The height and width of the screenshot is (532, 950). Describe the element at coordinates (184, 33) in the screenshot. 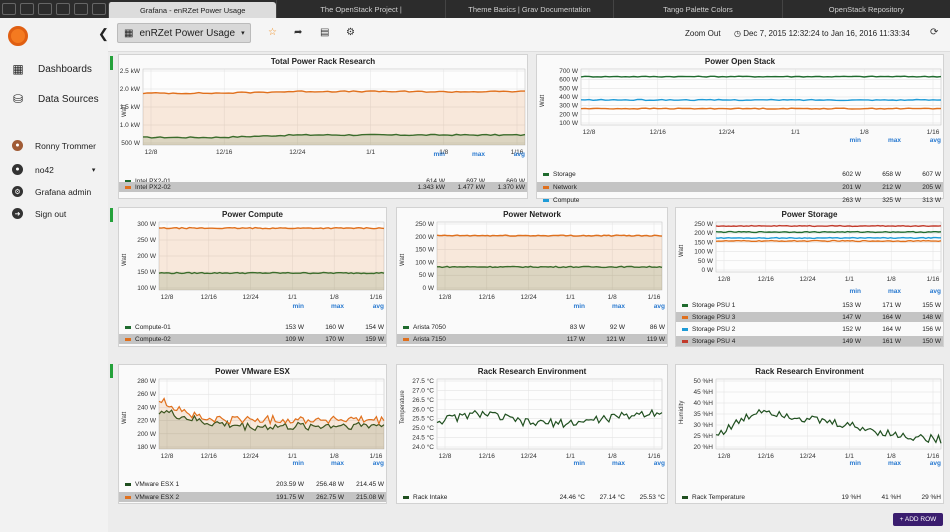

I see `dashboard-picker: ▦ enRZet Power Usage ▾` at that location.